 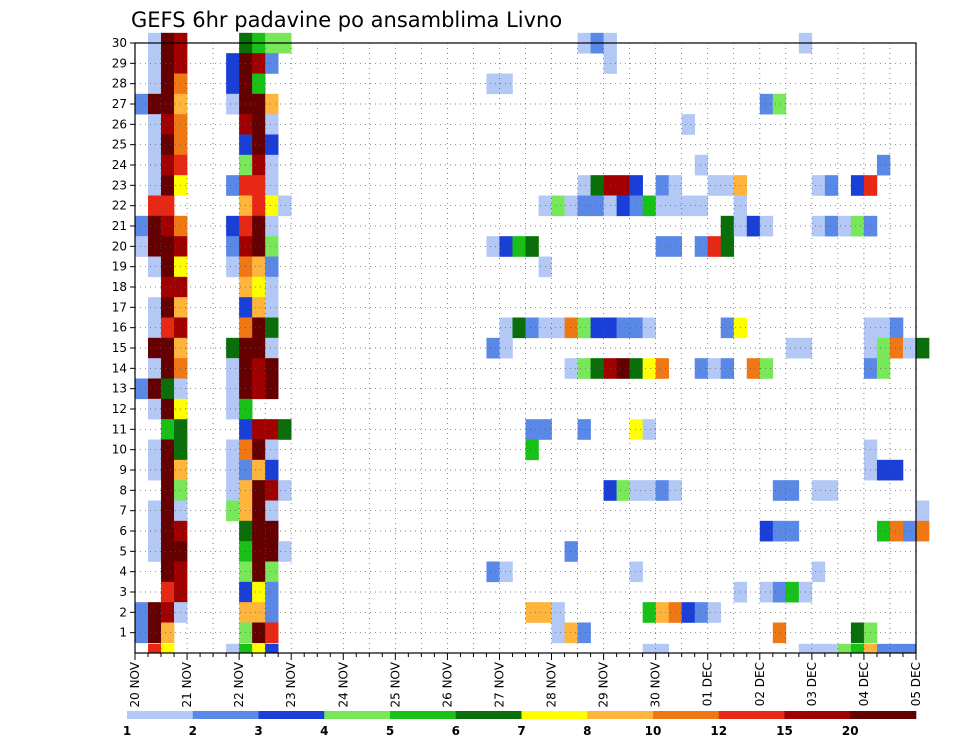 What do you see at coordinates (864, 684) in the screenshot?
I see `x-tick-label: 04 DEC` at bounding box center [864, 684].